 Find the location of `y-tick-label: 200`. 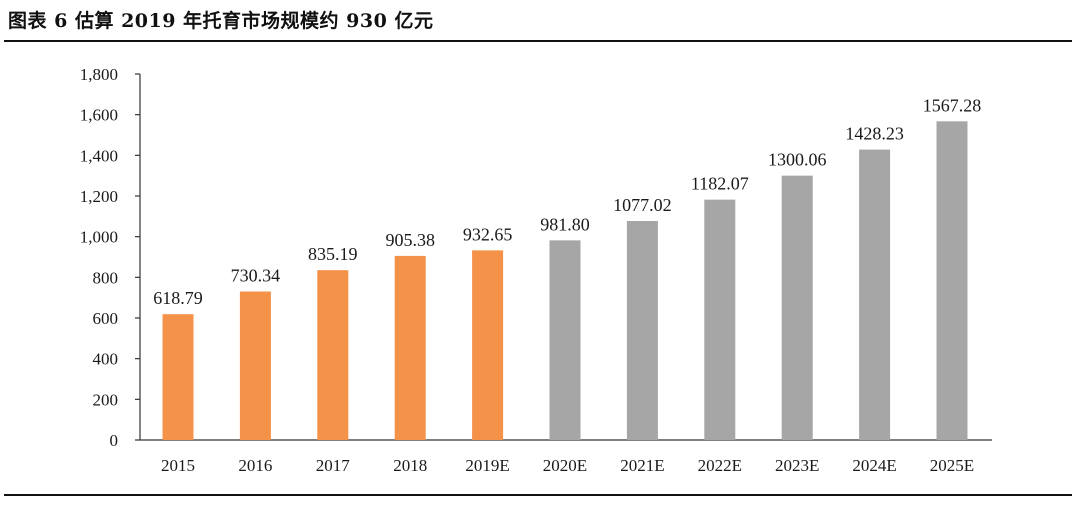

y-tick-label: 200 is located at coordinates (106, 399).